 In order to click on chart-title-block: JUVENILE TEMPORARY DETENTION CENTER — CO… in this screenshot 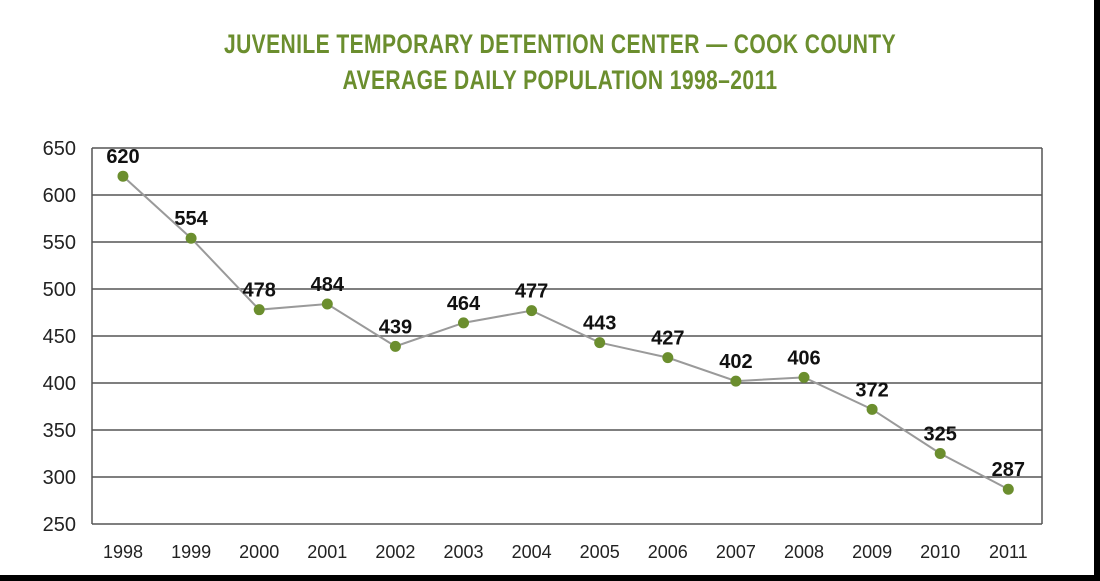, I will do `click(550, 62)`.